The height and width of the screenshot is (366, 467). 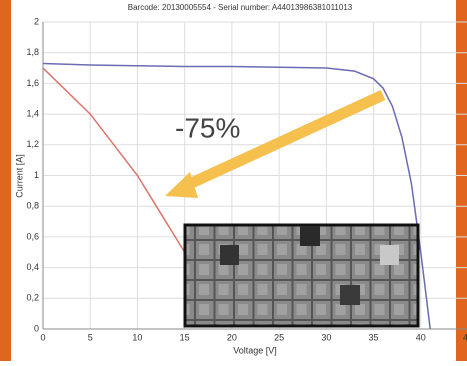 I want to click on y-tick-label: 1,4, so click(x=32, y=113).